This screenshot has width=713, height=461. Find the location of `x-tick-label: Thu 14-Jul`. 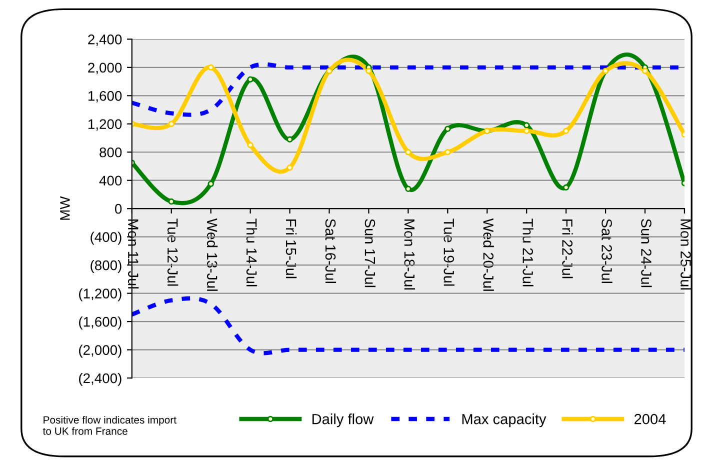

x-tick-label: Thu 14-Jul is located at coordinates (252, 252).